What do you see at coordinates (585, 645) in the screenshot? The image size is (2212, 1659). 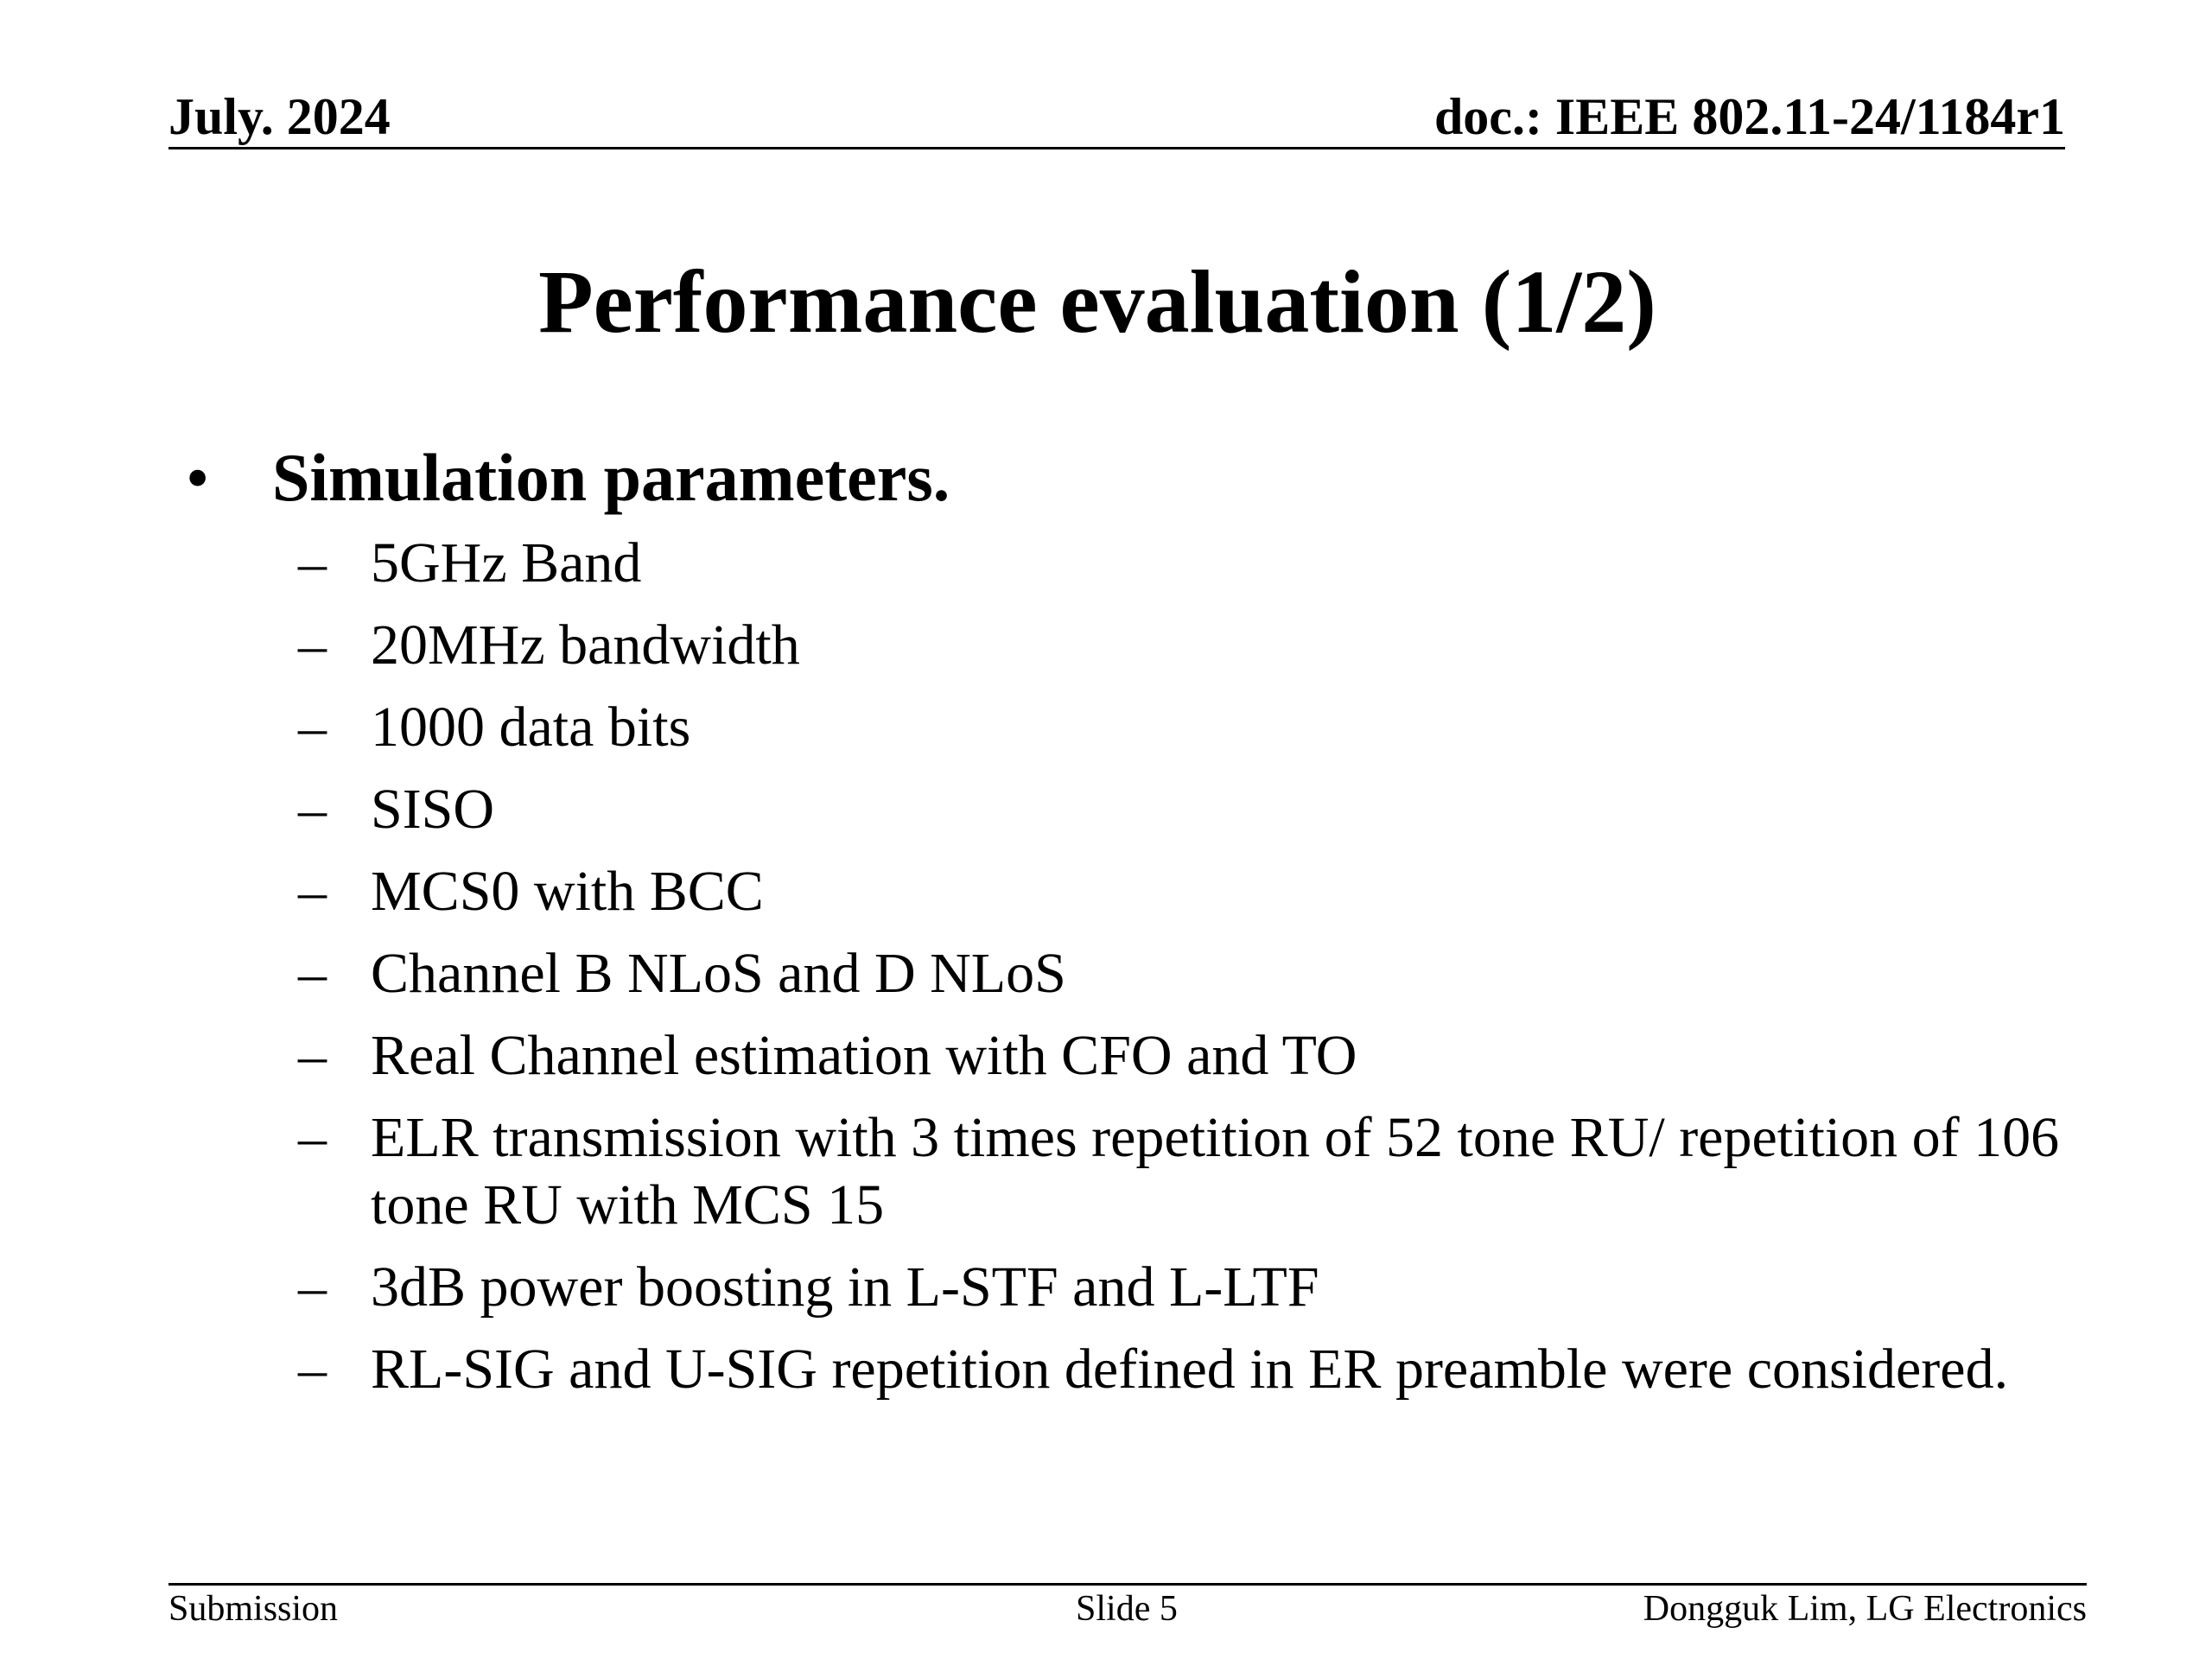 I see `list-item-text: 20MHz bandwidth` at bounding box center [585, 645].